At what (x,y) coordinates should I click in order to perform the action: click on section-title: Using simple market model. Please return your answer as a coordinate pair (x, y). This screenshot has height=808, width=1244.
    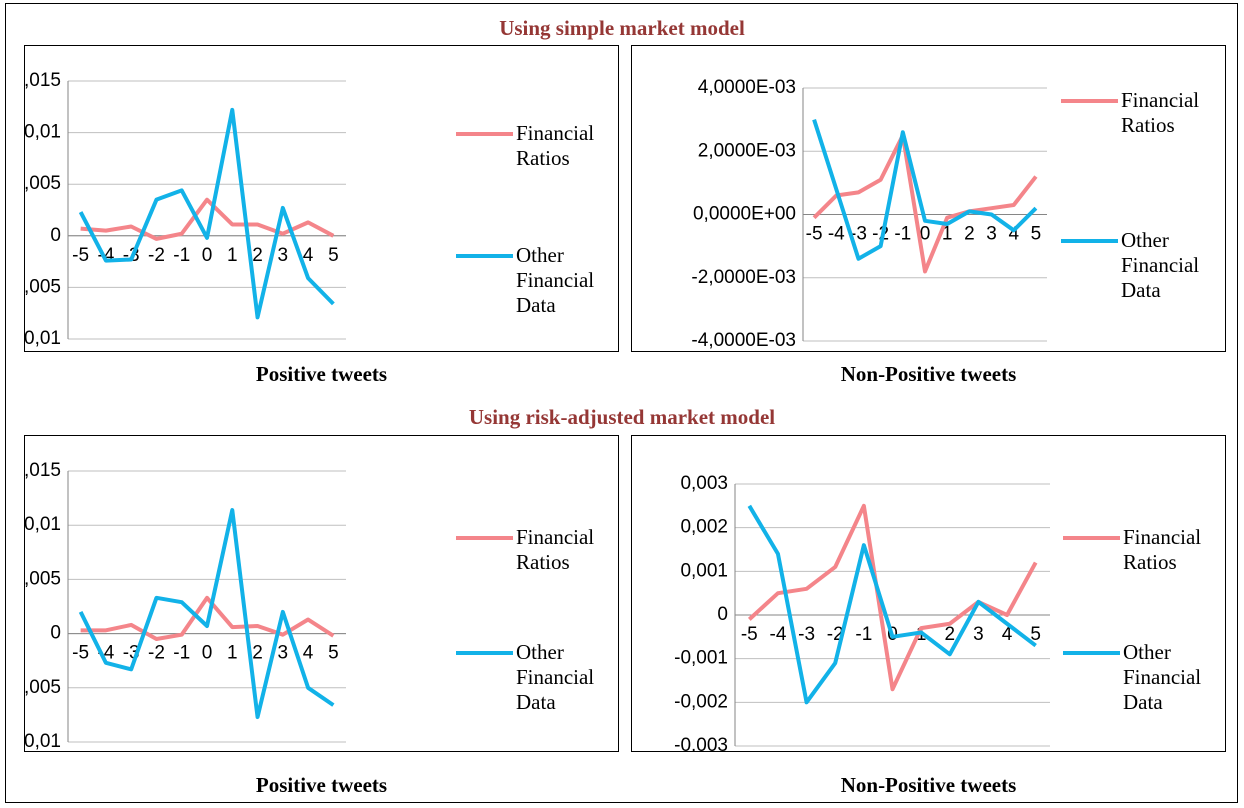
    Looking at the image, I should click on (622, 28).